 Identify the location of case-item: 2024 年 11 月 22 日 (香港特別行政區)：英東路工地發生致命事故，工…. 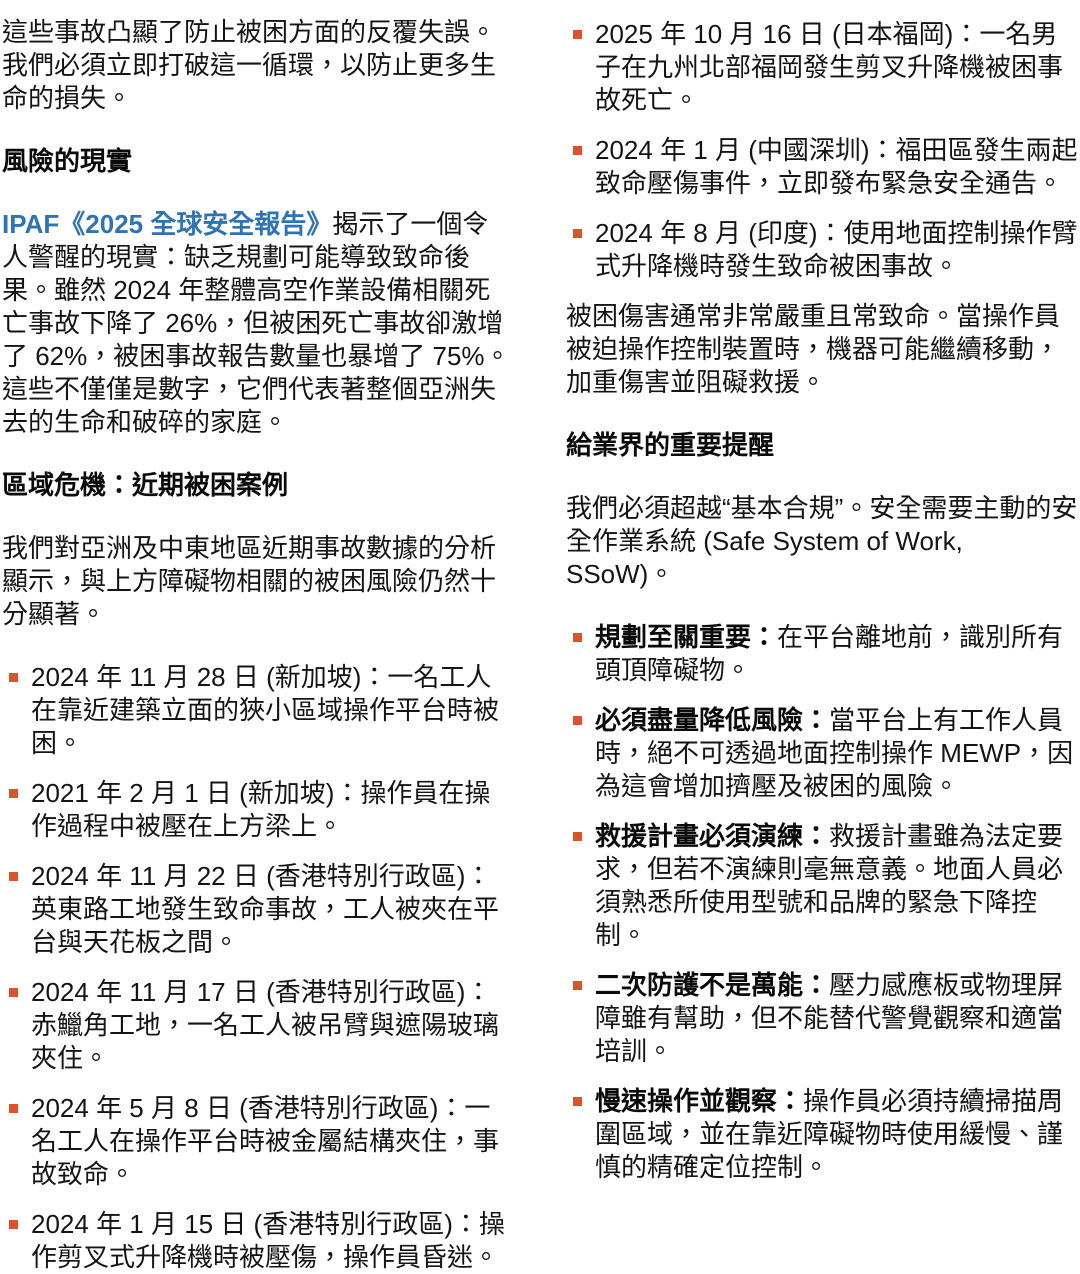
(258, 909).